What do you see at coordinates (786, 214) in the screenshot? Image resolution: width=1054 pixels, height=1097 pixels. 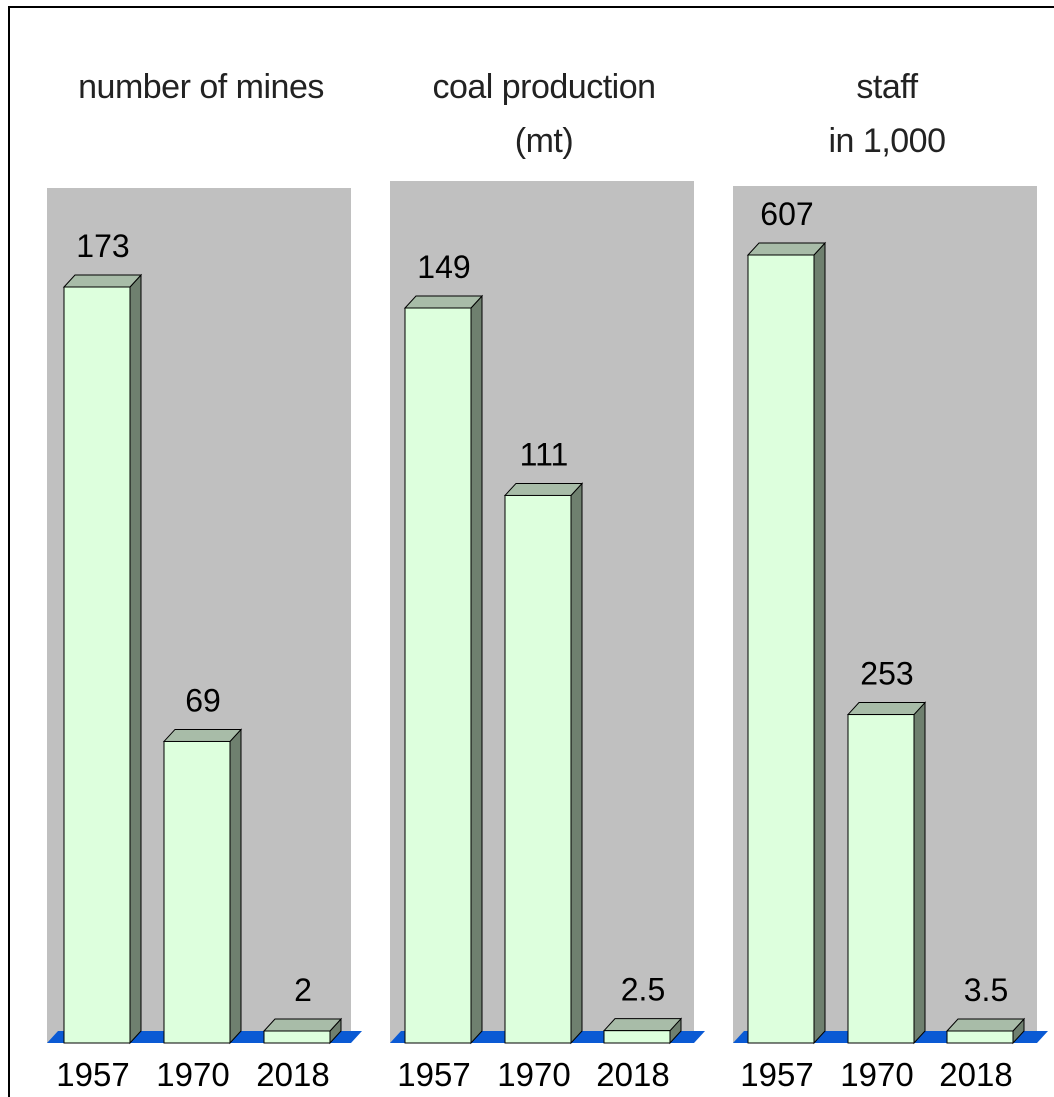 I see `value-label: 607` at bounding box center [786, 214].